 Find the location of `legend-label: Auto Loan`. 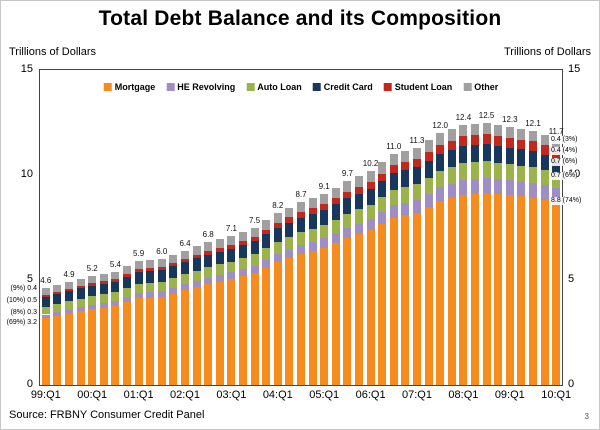

legend-label: Auto Loan is located at coordinates (279, 87).